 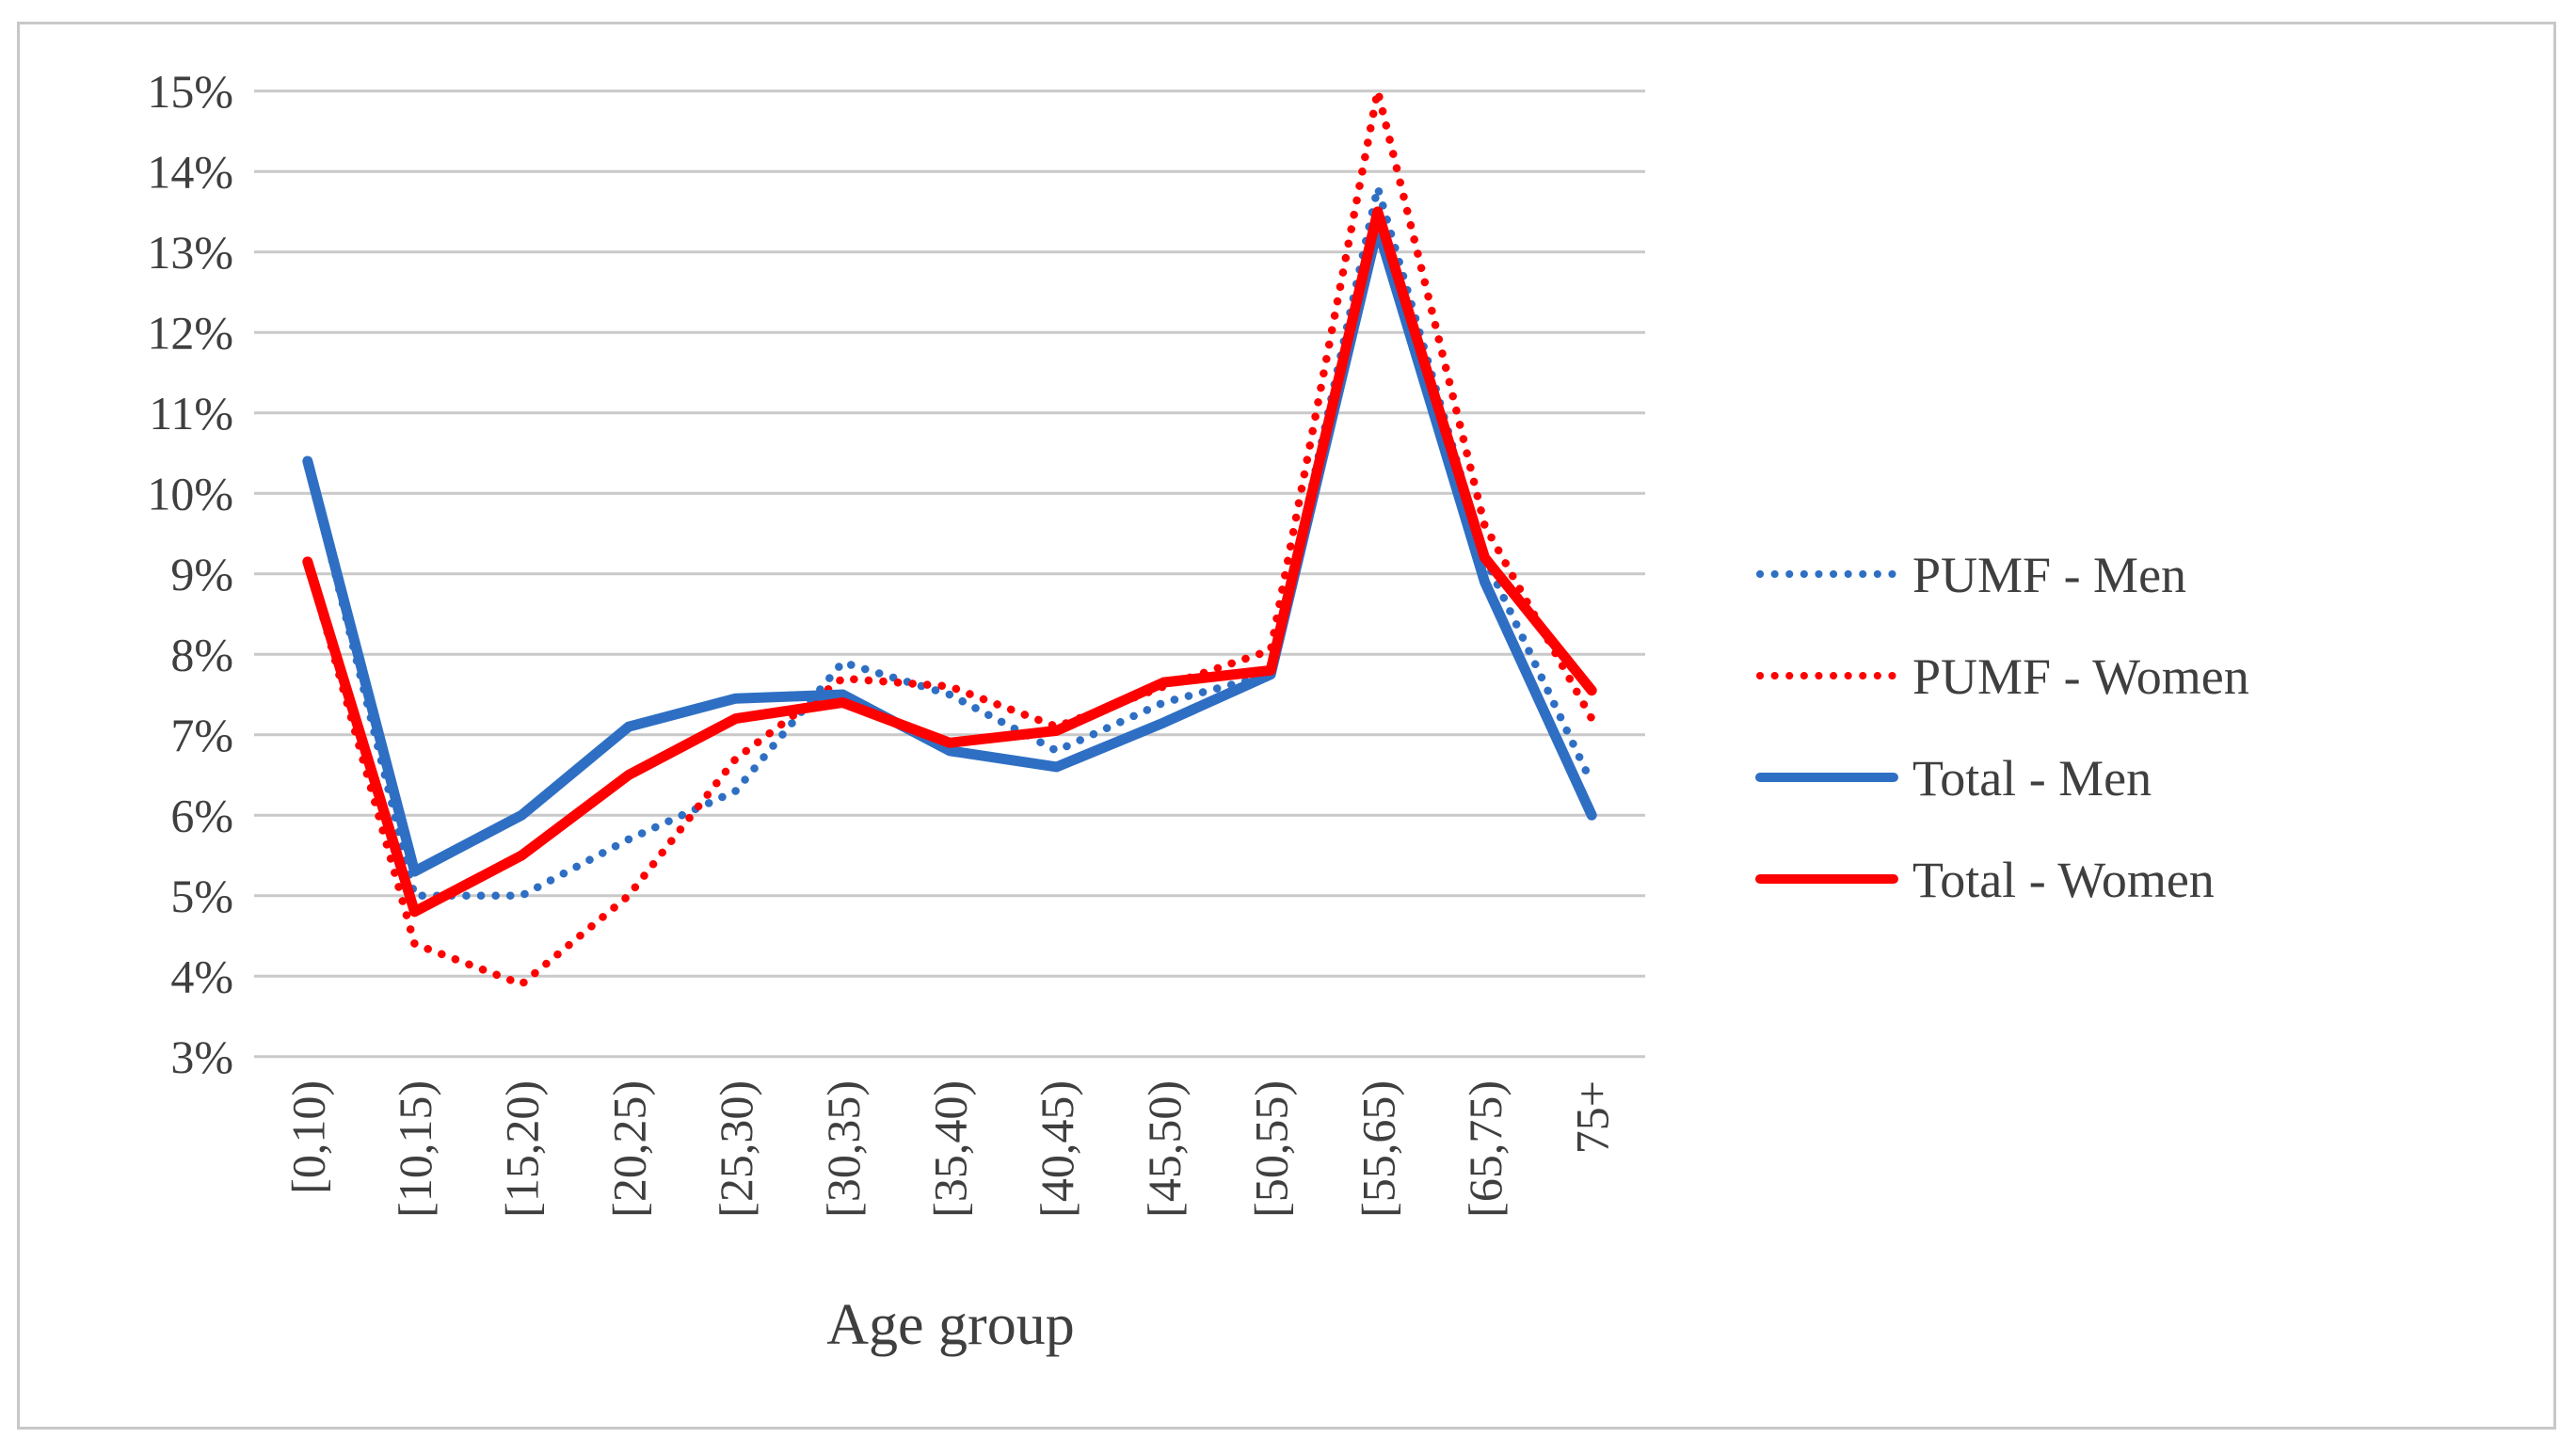 I want to click on y-tick-label: 5%, so click(x=201, y=896).